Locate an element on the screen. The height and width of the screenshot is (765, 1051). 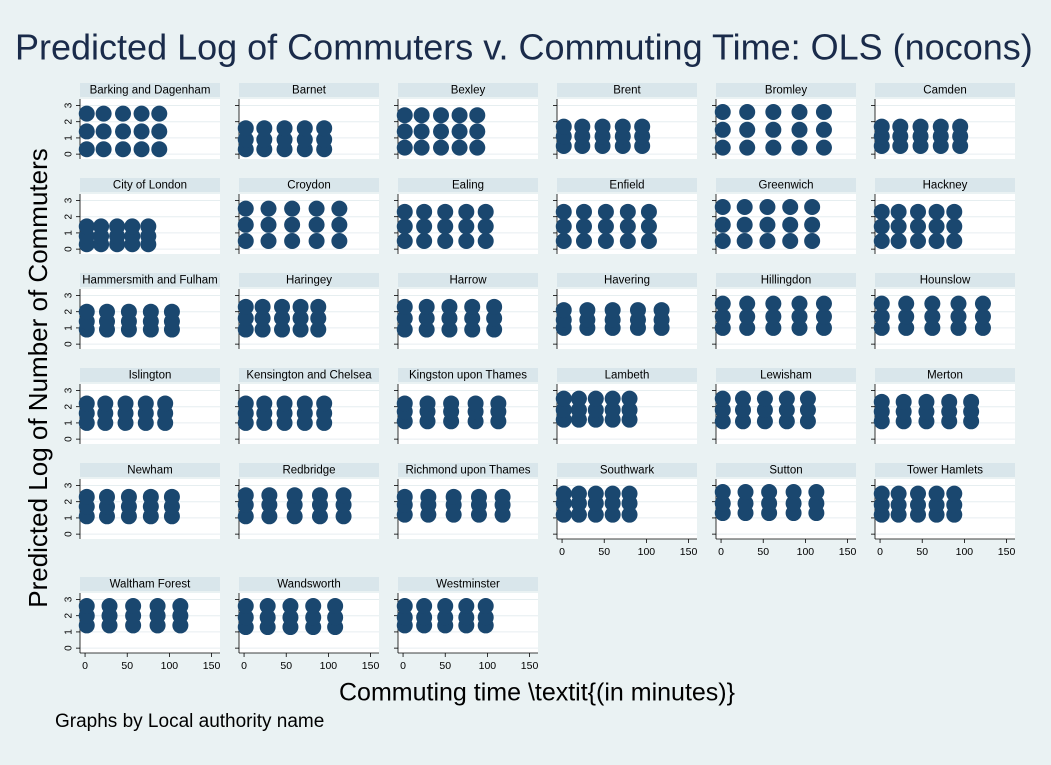
x-tick-label: 50 is located at coordinates (286, 666).